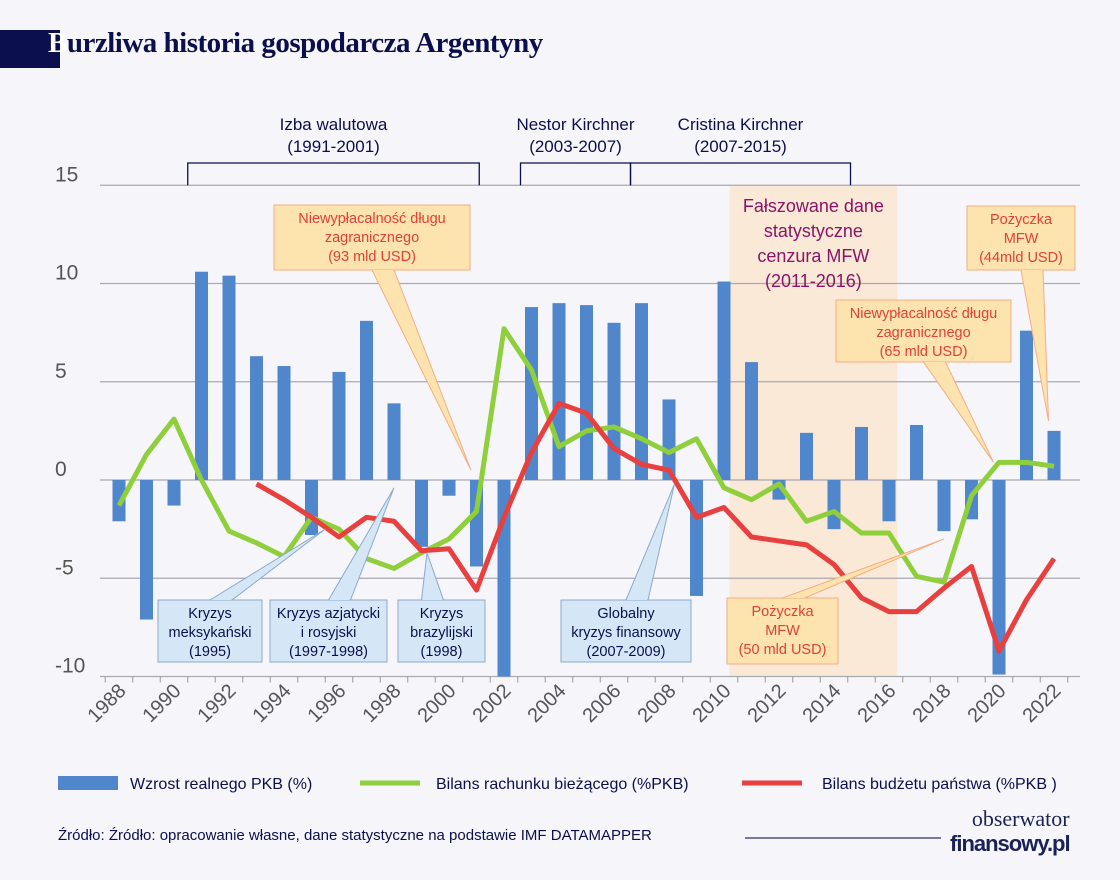  I want to click on callout-label: (1995), so click(210, 652).